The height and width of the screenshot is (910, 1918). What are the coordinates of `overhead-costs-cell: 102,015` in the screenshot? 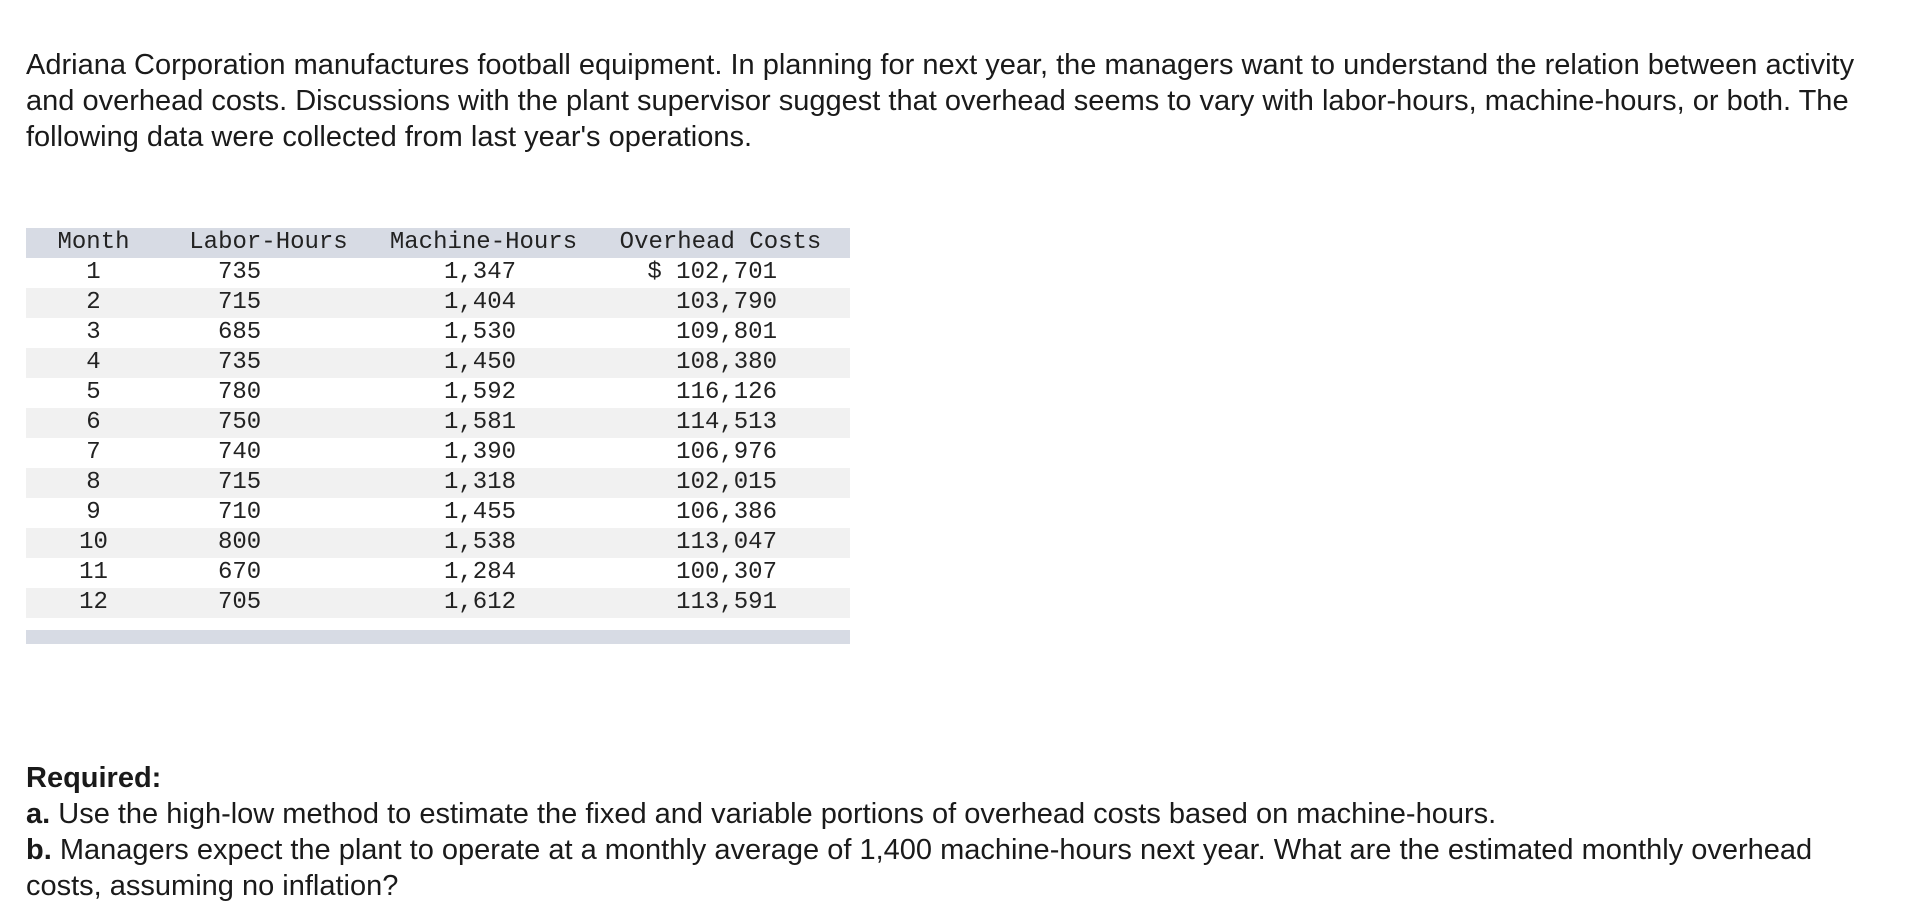 It's located at (720, 483).